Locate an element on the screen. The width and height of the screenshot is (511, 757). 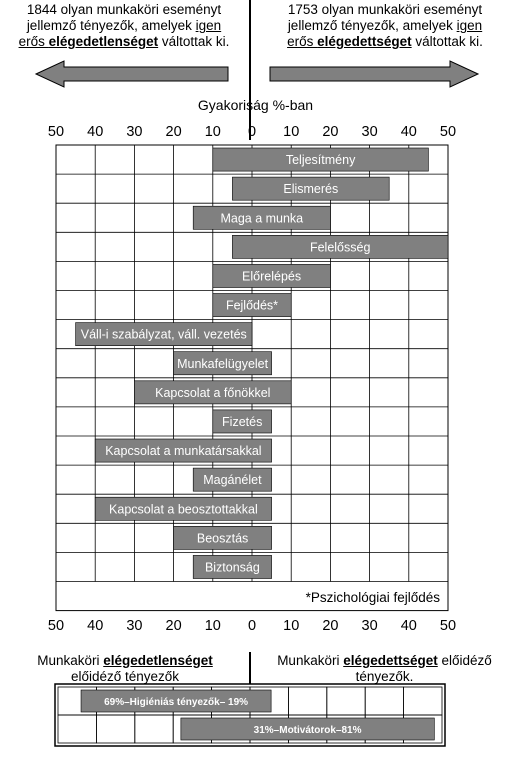
bar-label: Biztonság is located at coordinates (232, 567).